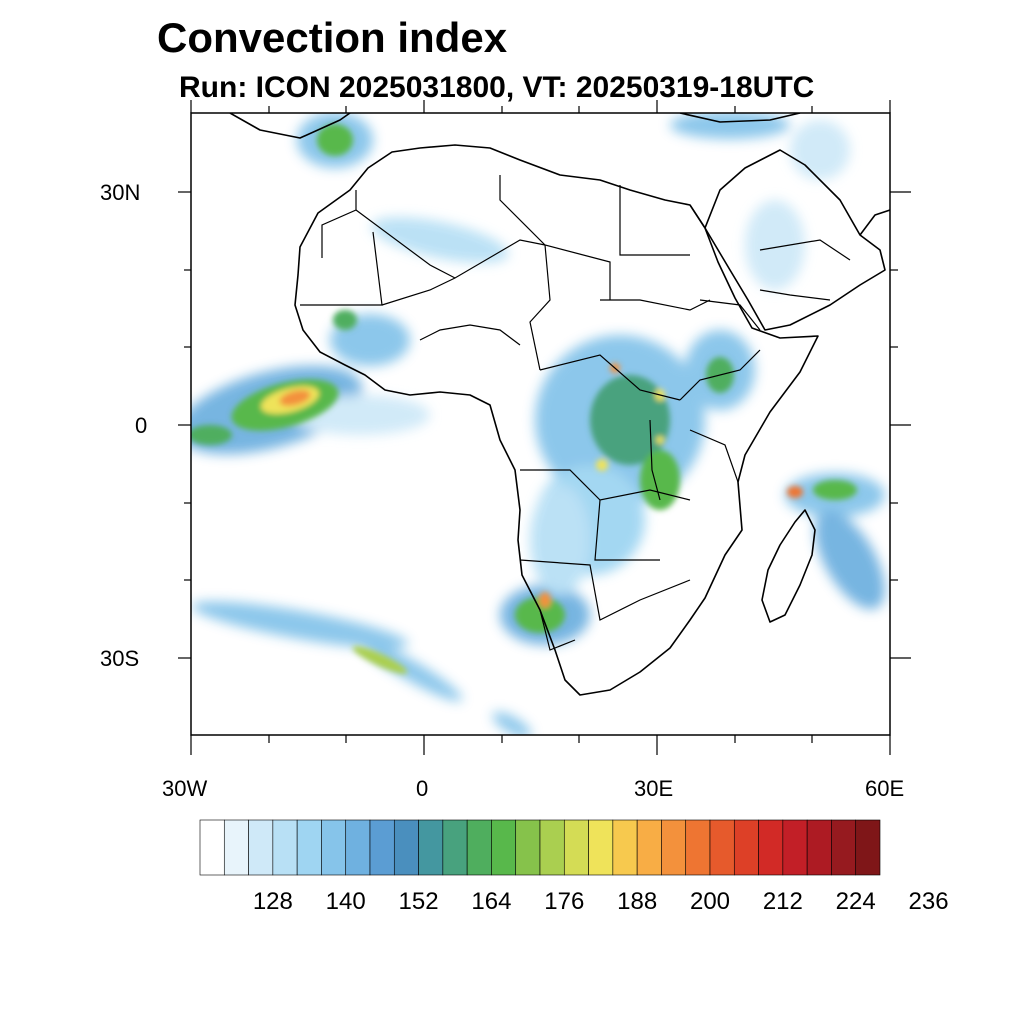 The width and height of the screenshot is (1024, 1024). Describe the element at coordinates (491, 901) in the screenshot. I see `colorbar-tick-label: 164` at that location.